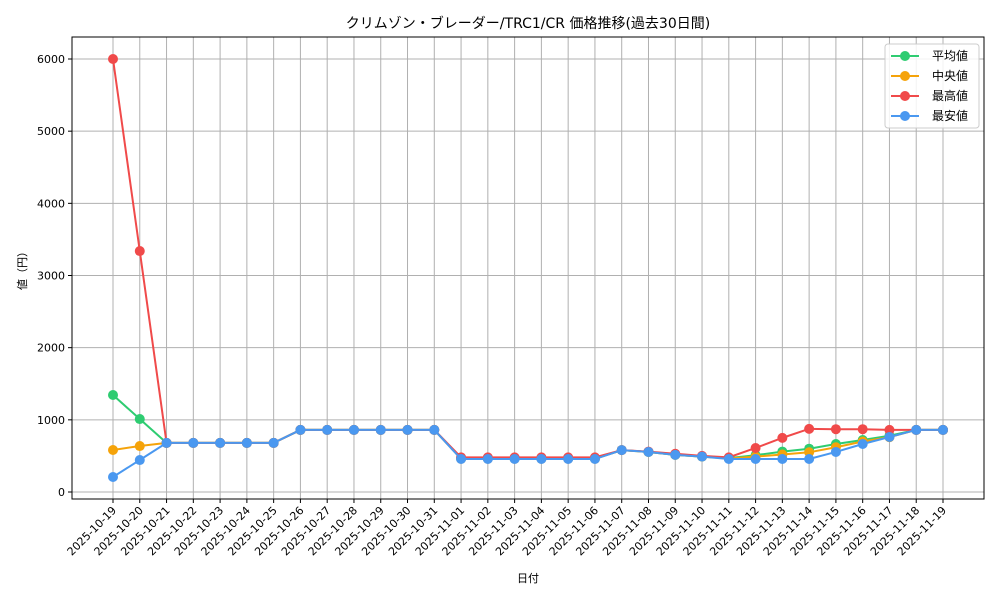  What do you see at coordinates (932, 86) in the screenshot?
I see `legend-box` at bounding box center [932, 86].